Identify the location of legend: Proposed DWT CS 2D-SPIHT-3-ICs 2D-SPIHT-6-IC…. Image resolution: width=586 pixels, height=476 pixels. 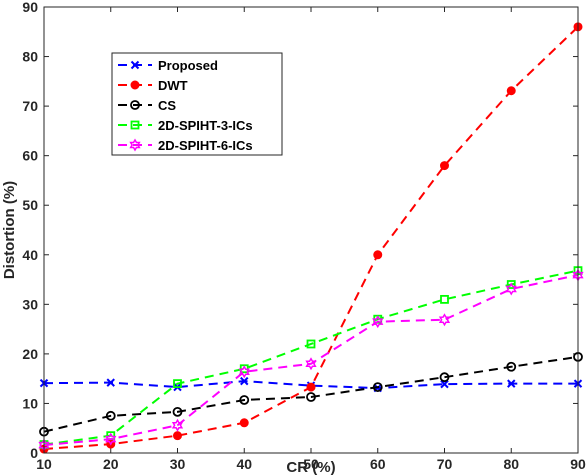
(197, 104).